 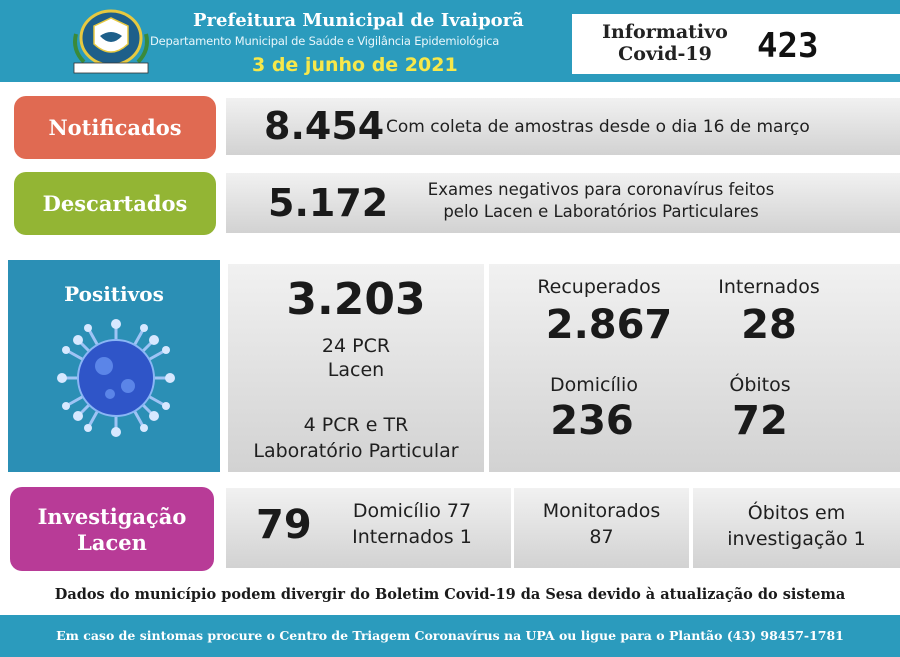 What do you see at coordinates (355, 65) in the screenshot?
I see `bulletin-date: 3 de junho de 2021` at bounding box center [355, 65].